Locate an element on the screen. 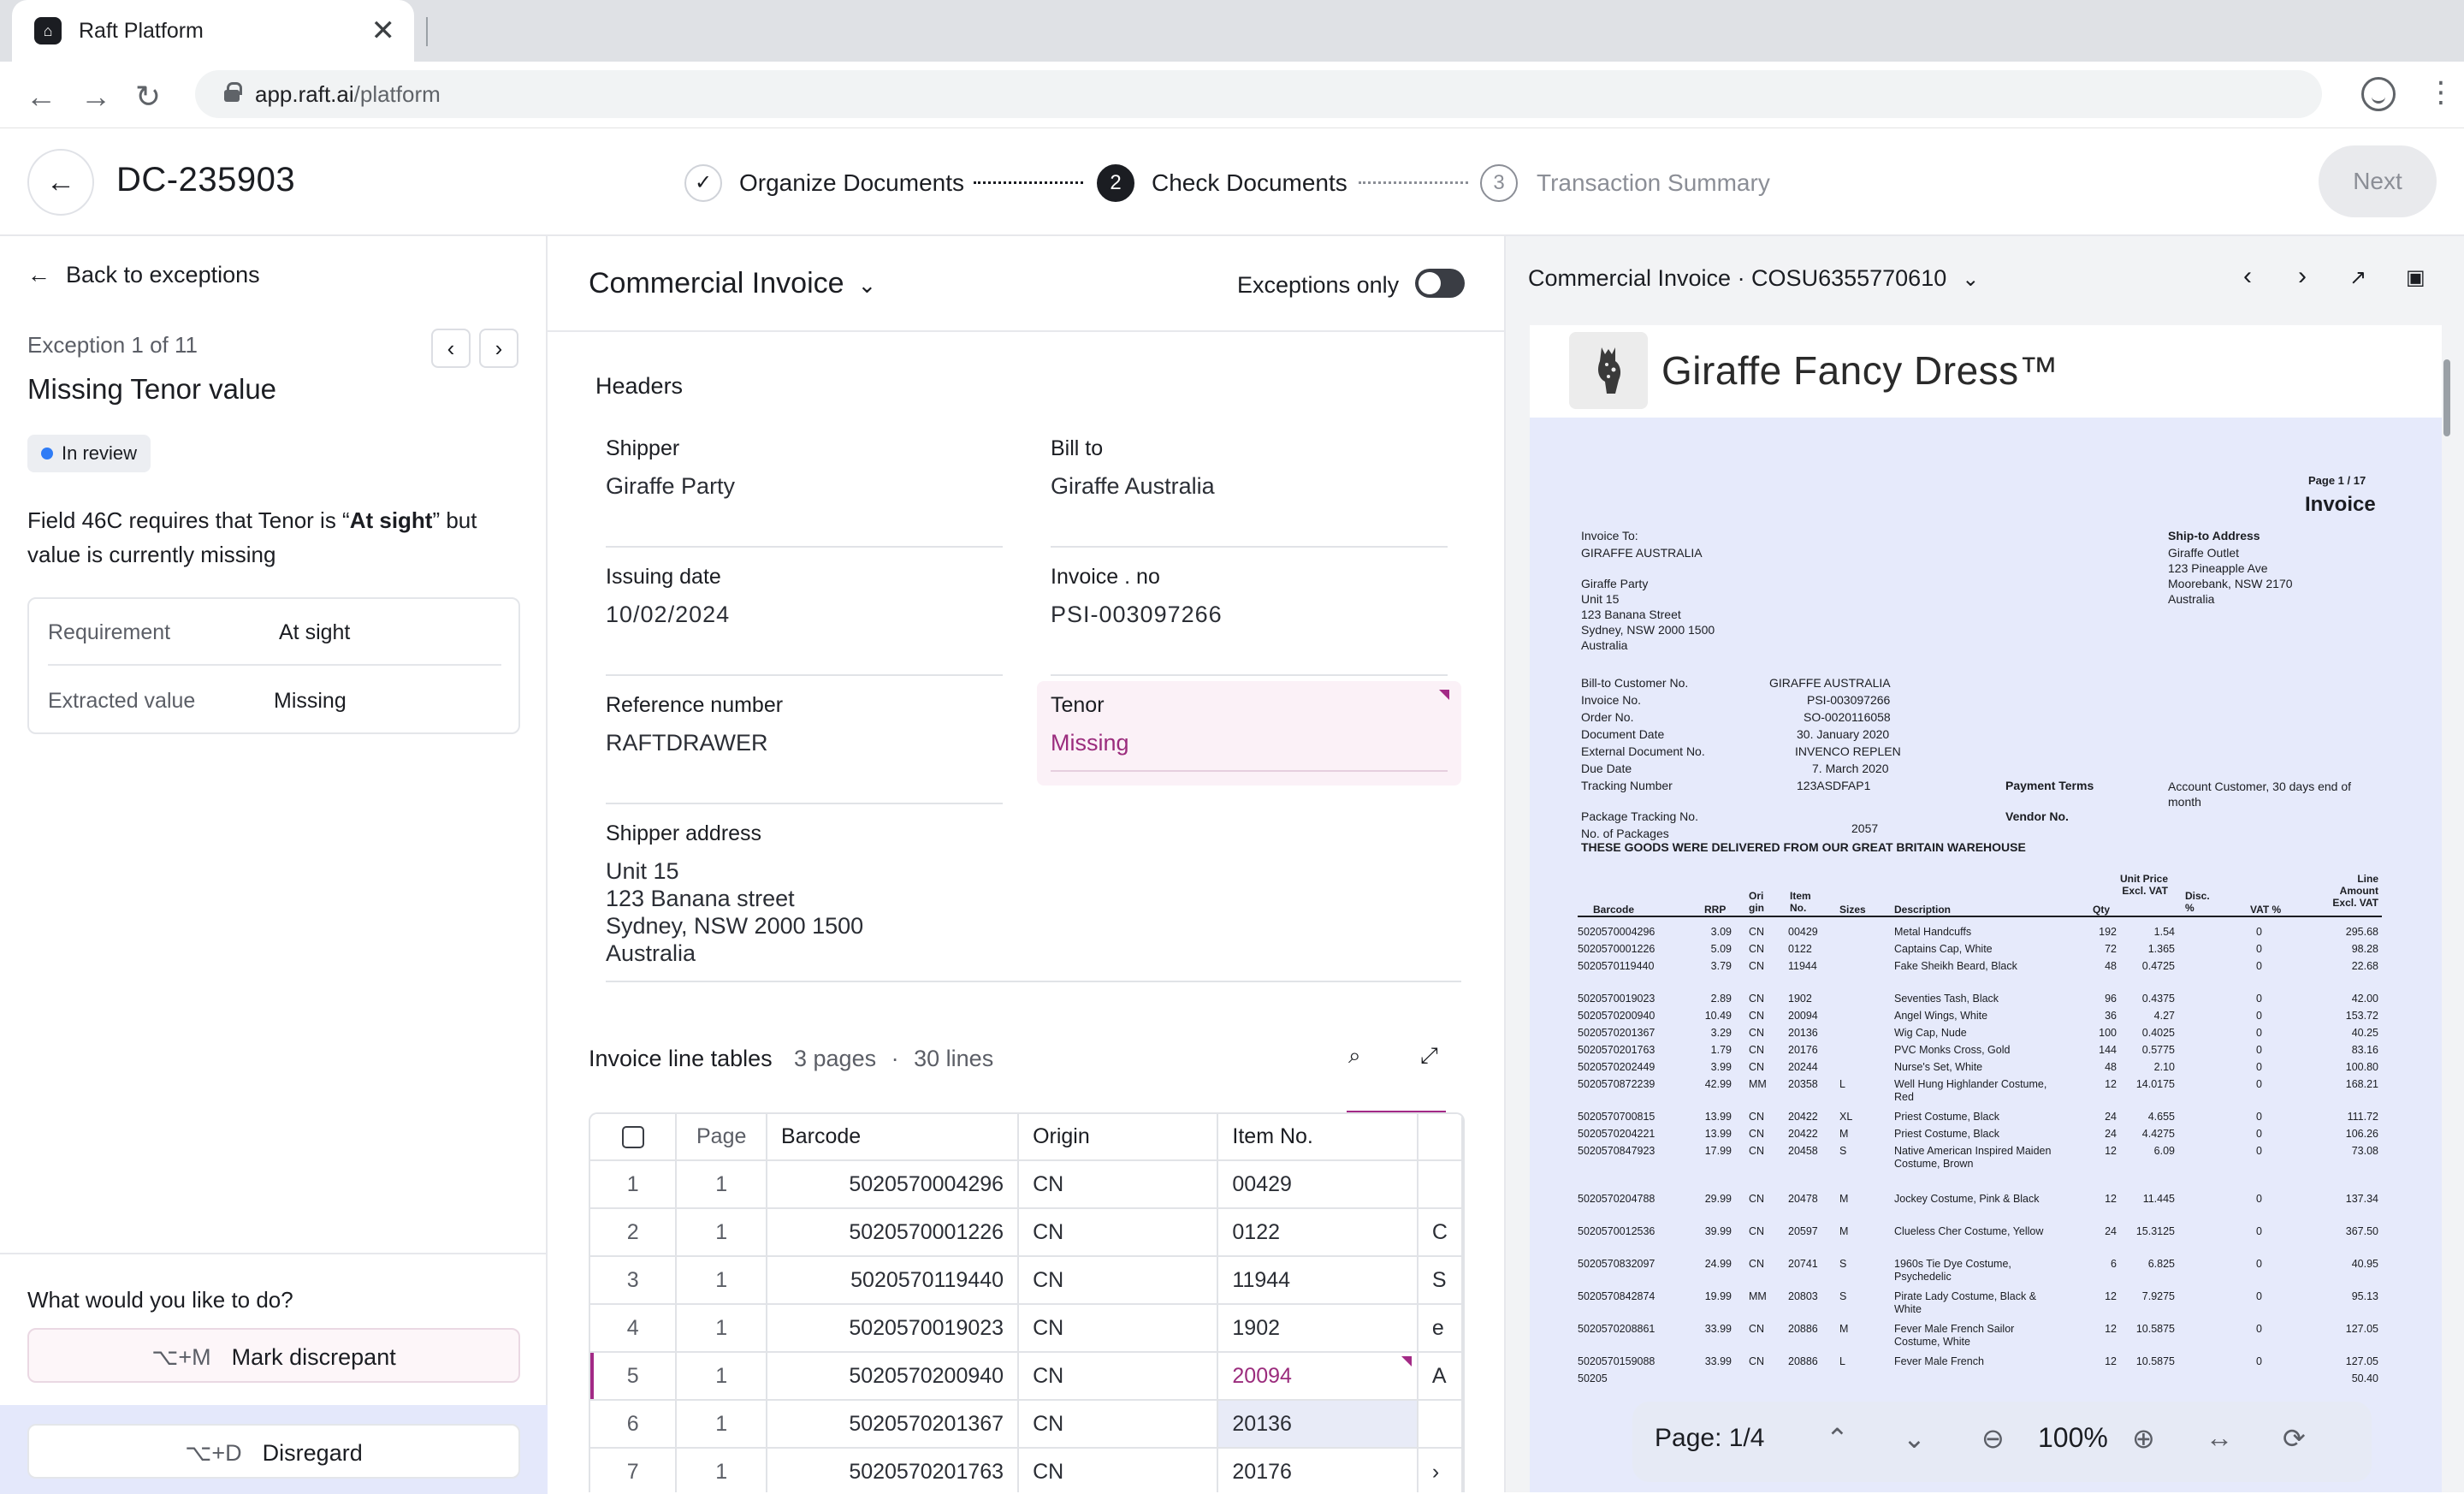 The height and width of the screenshot is (1494, 2464). document-id: DC-235903 is located at coordinates (206, 180).